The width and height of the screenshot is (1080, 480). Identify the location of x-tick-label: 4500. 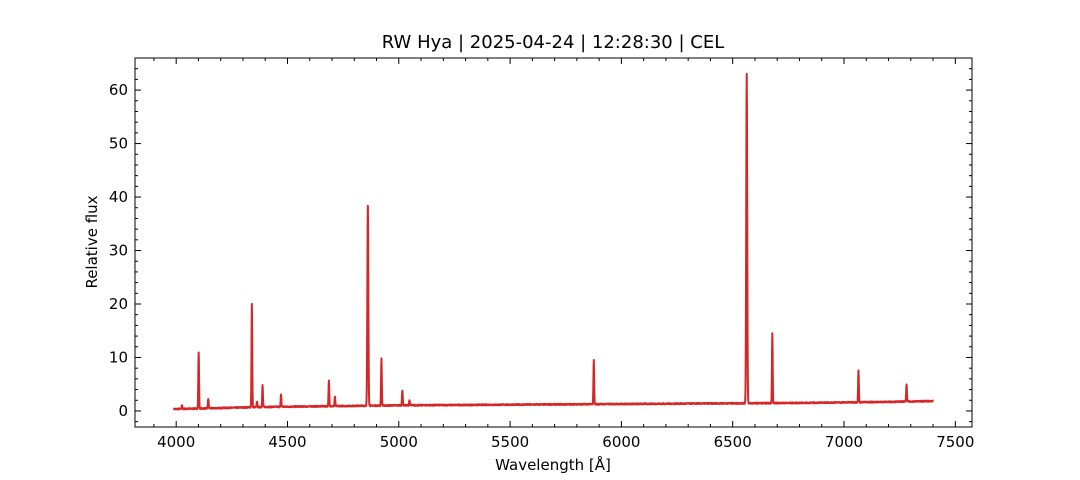
(287, 442).